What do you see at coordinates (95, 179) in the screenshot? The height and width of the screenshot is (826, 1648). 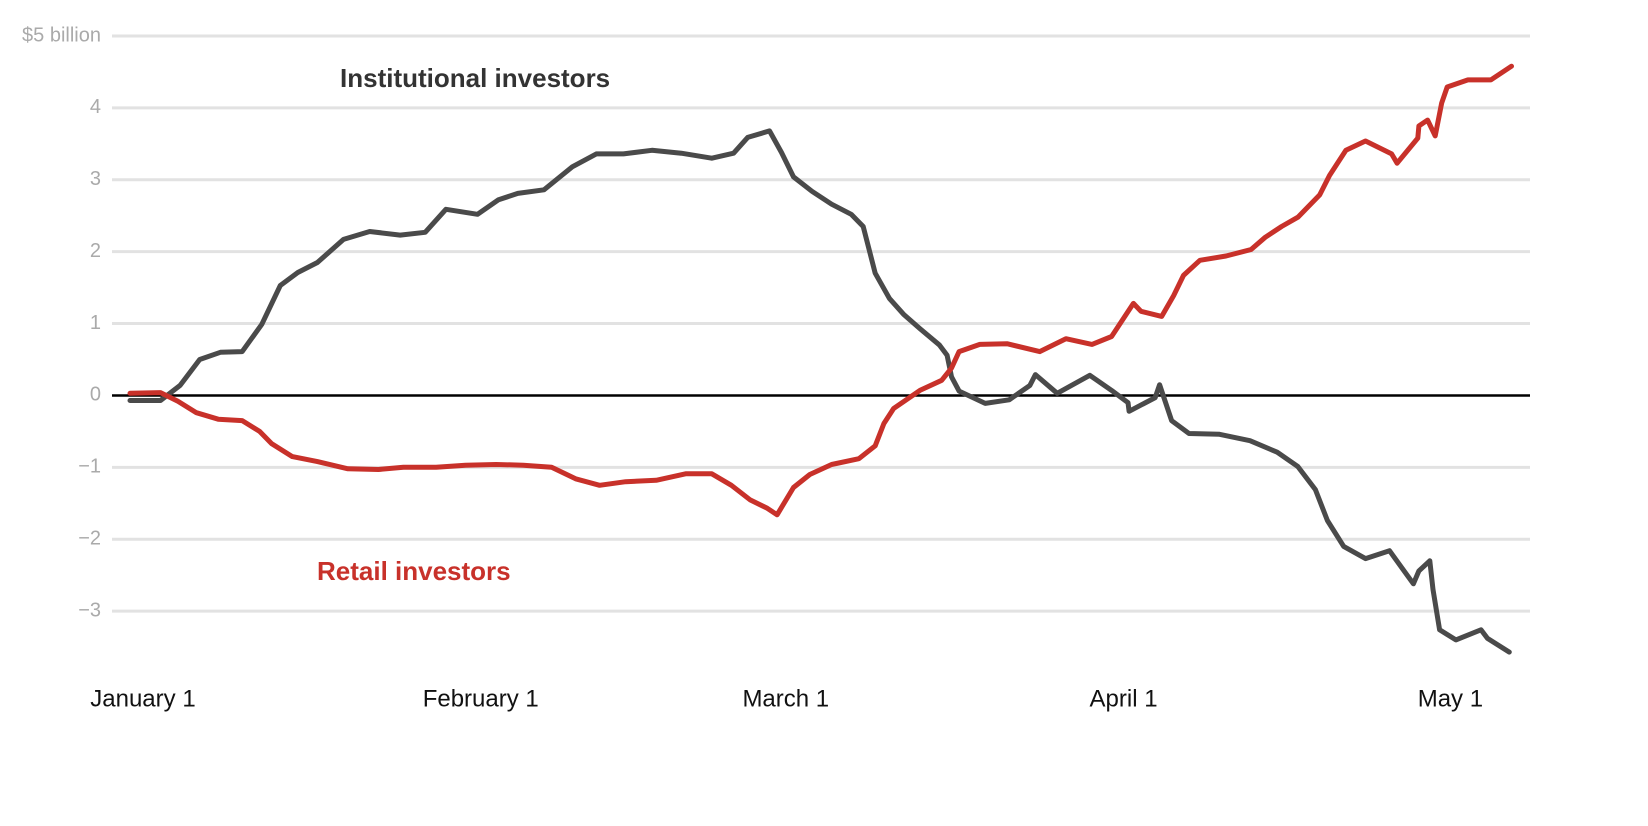 I see `y-tick-label: 3` at bounding box center [95, 179].